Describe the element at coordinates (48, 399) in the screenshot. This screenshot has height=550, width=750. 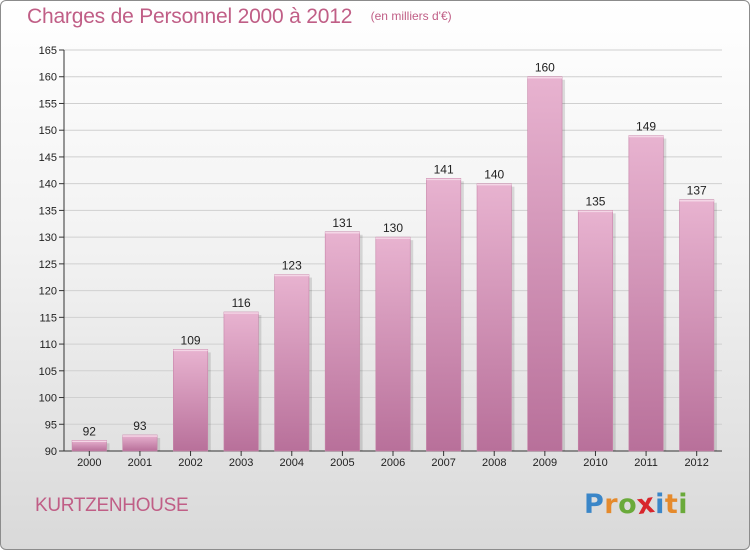
I see `y-tick-label: 100` at that location.